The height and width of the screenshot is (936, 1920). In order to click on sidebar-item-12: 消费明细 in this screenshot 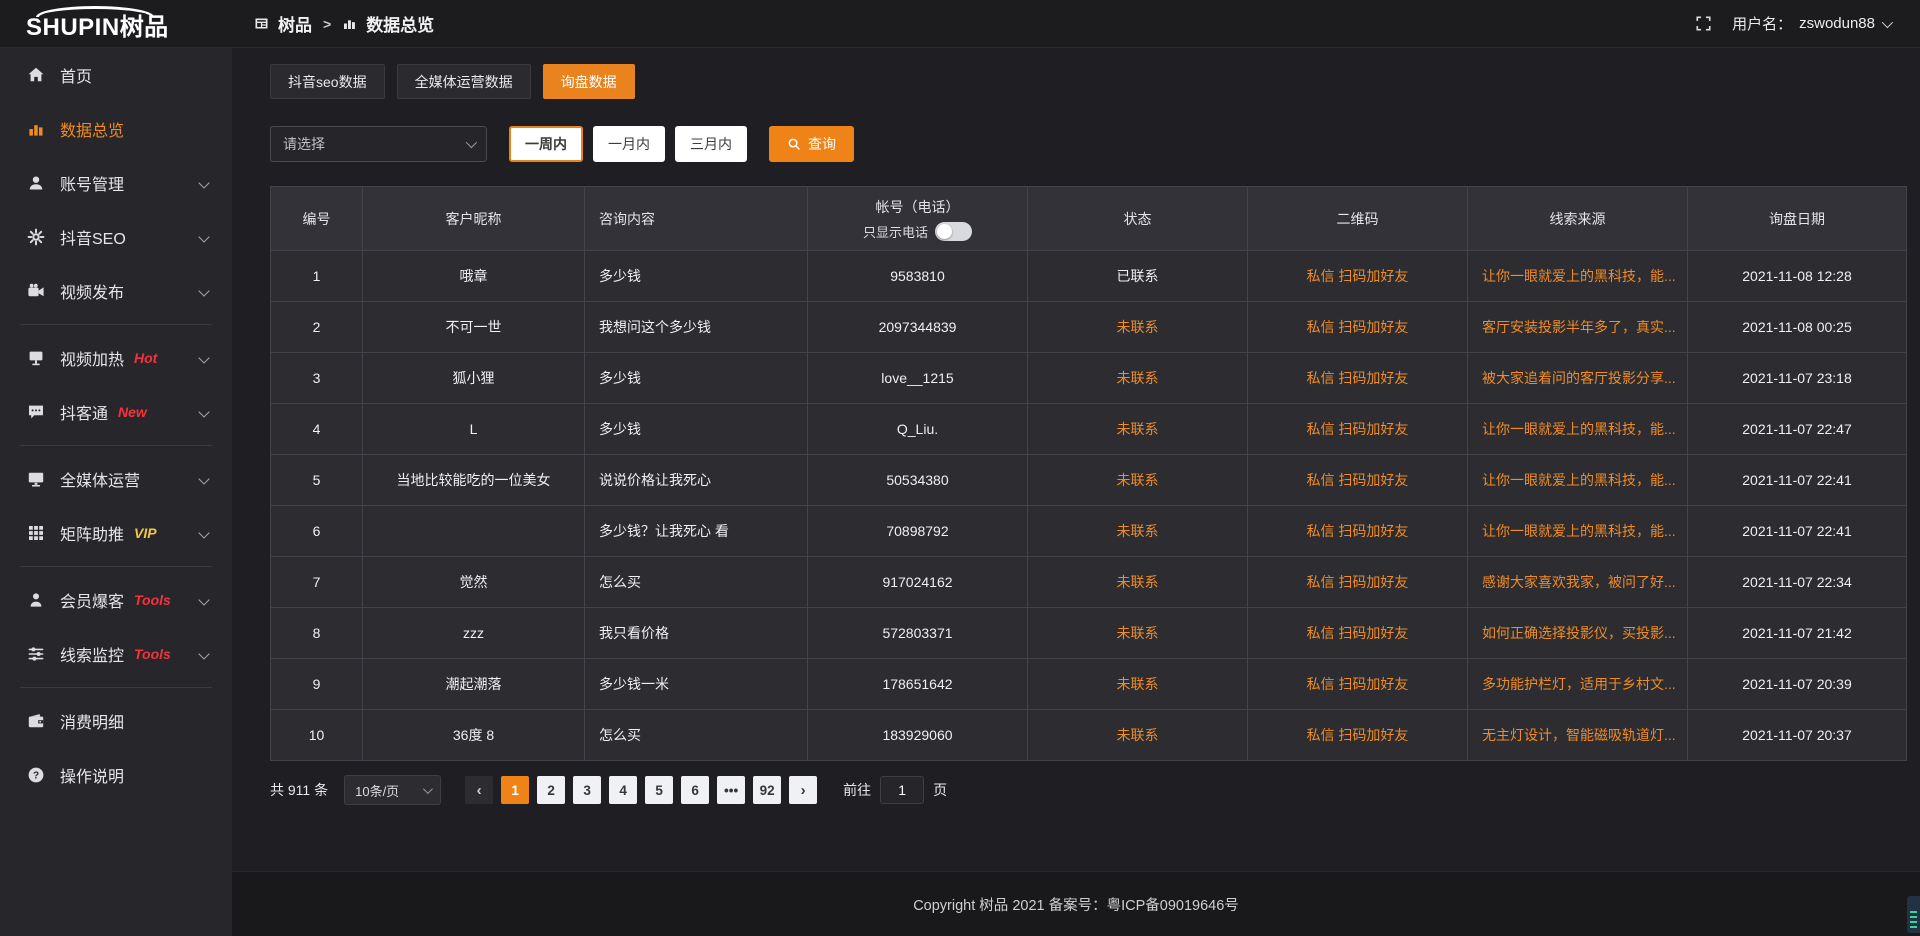, I will do `click(116, 721)`.